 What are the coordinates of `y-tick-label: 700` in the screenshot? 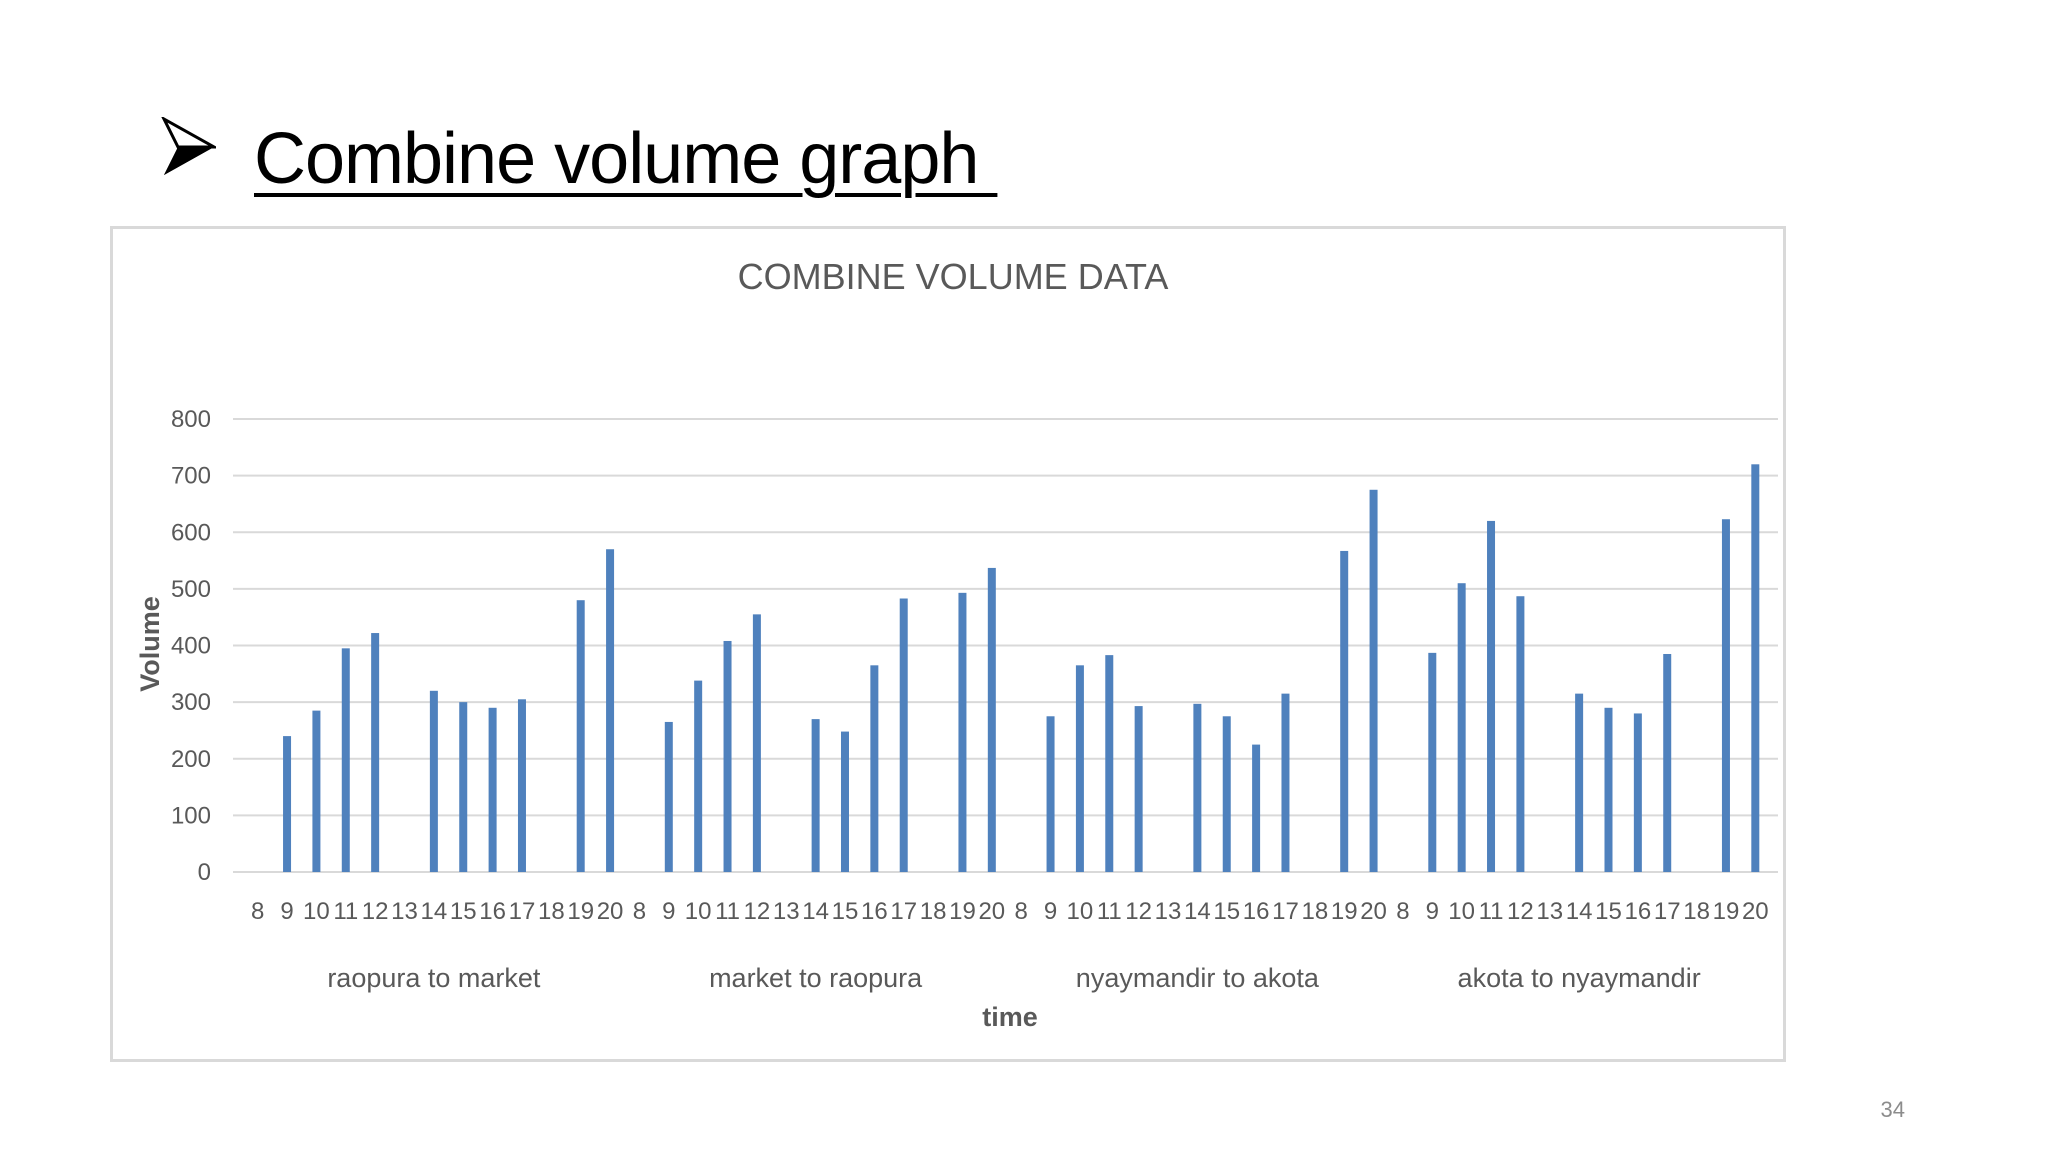 It's located at (191, 476).